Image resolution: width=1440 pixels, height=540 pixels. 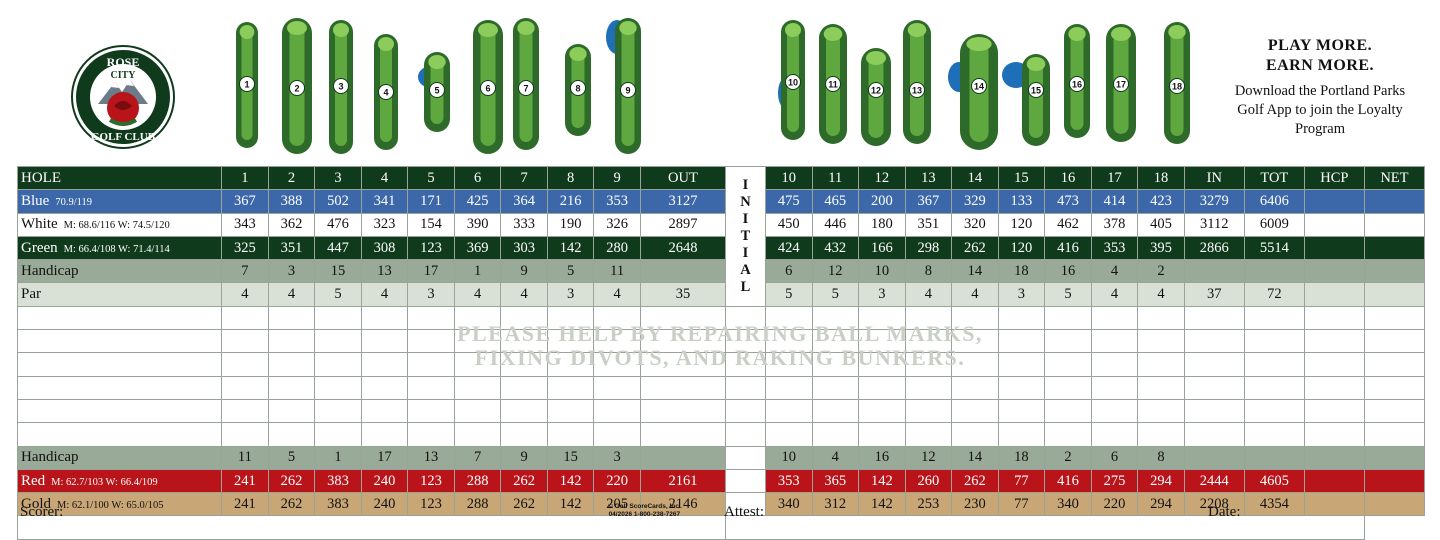 I want to click on green-tee-row-hcp, so click(x=1334, y=248).